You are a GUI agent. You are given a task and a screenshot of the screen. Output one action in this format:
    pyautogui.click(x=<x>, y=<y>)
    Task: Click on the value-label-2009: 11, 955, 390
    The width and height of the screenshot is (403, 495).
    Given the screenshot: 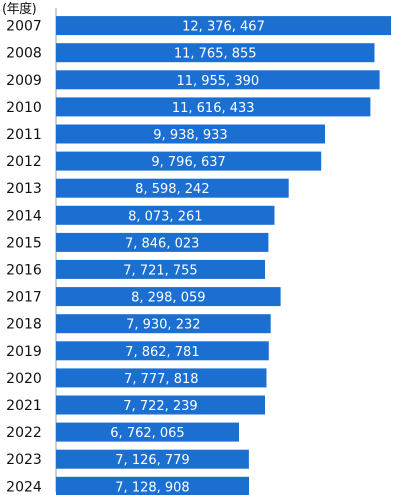 What is the action you would take?
    pyautogui.click(x=217, y=81)
    